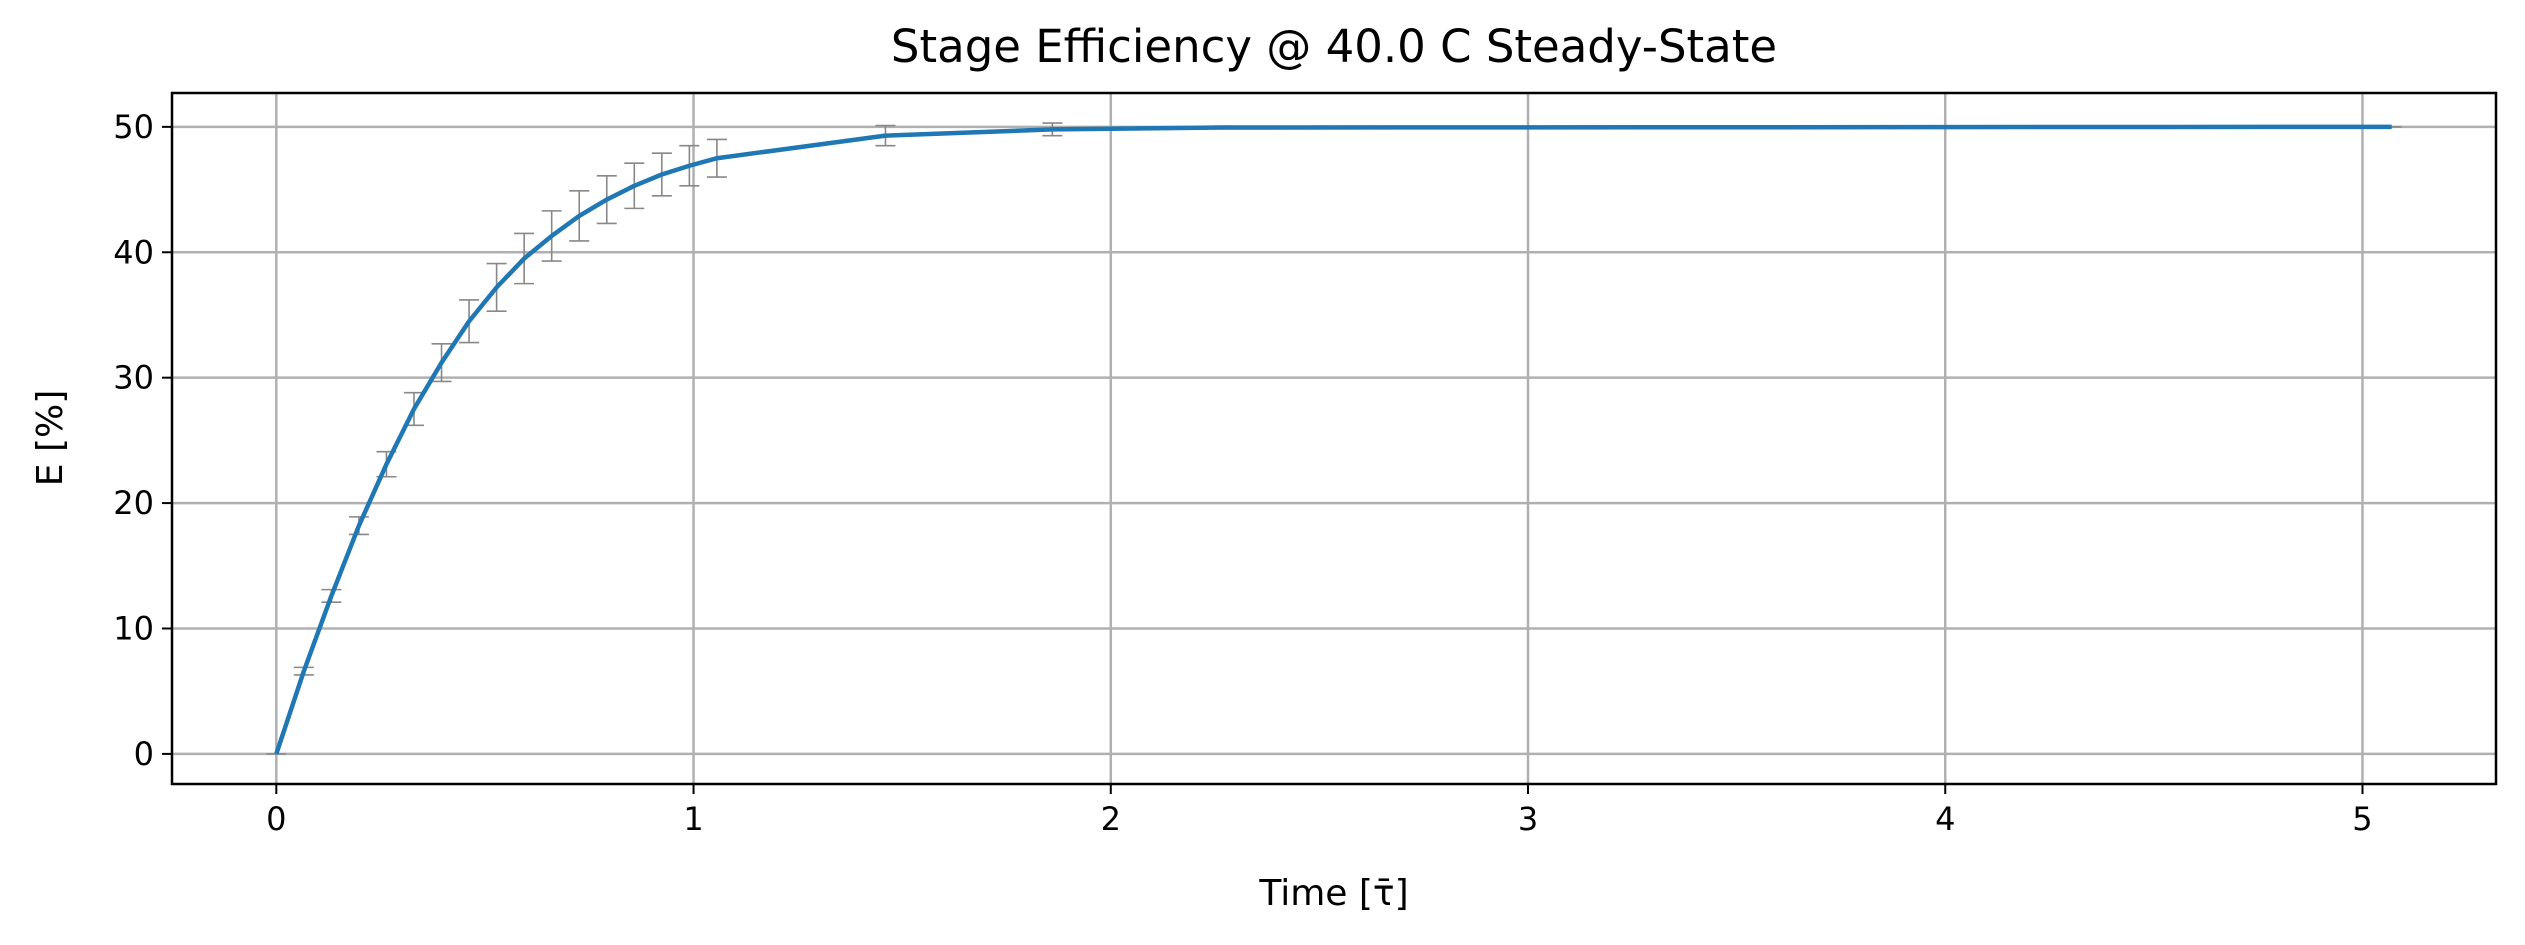 The height and width of the screenshot is (945, 2525). What do you see at coordinates (1111, 819) in the screenshot?
I see `x-tick-label: 2` at bounding box center [1111, 819].